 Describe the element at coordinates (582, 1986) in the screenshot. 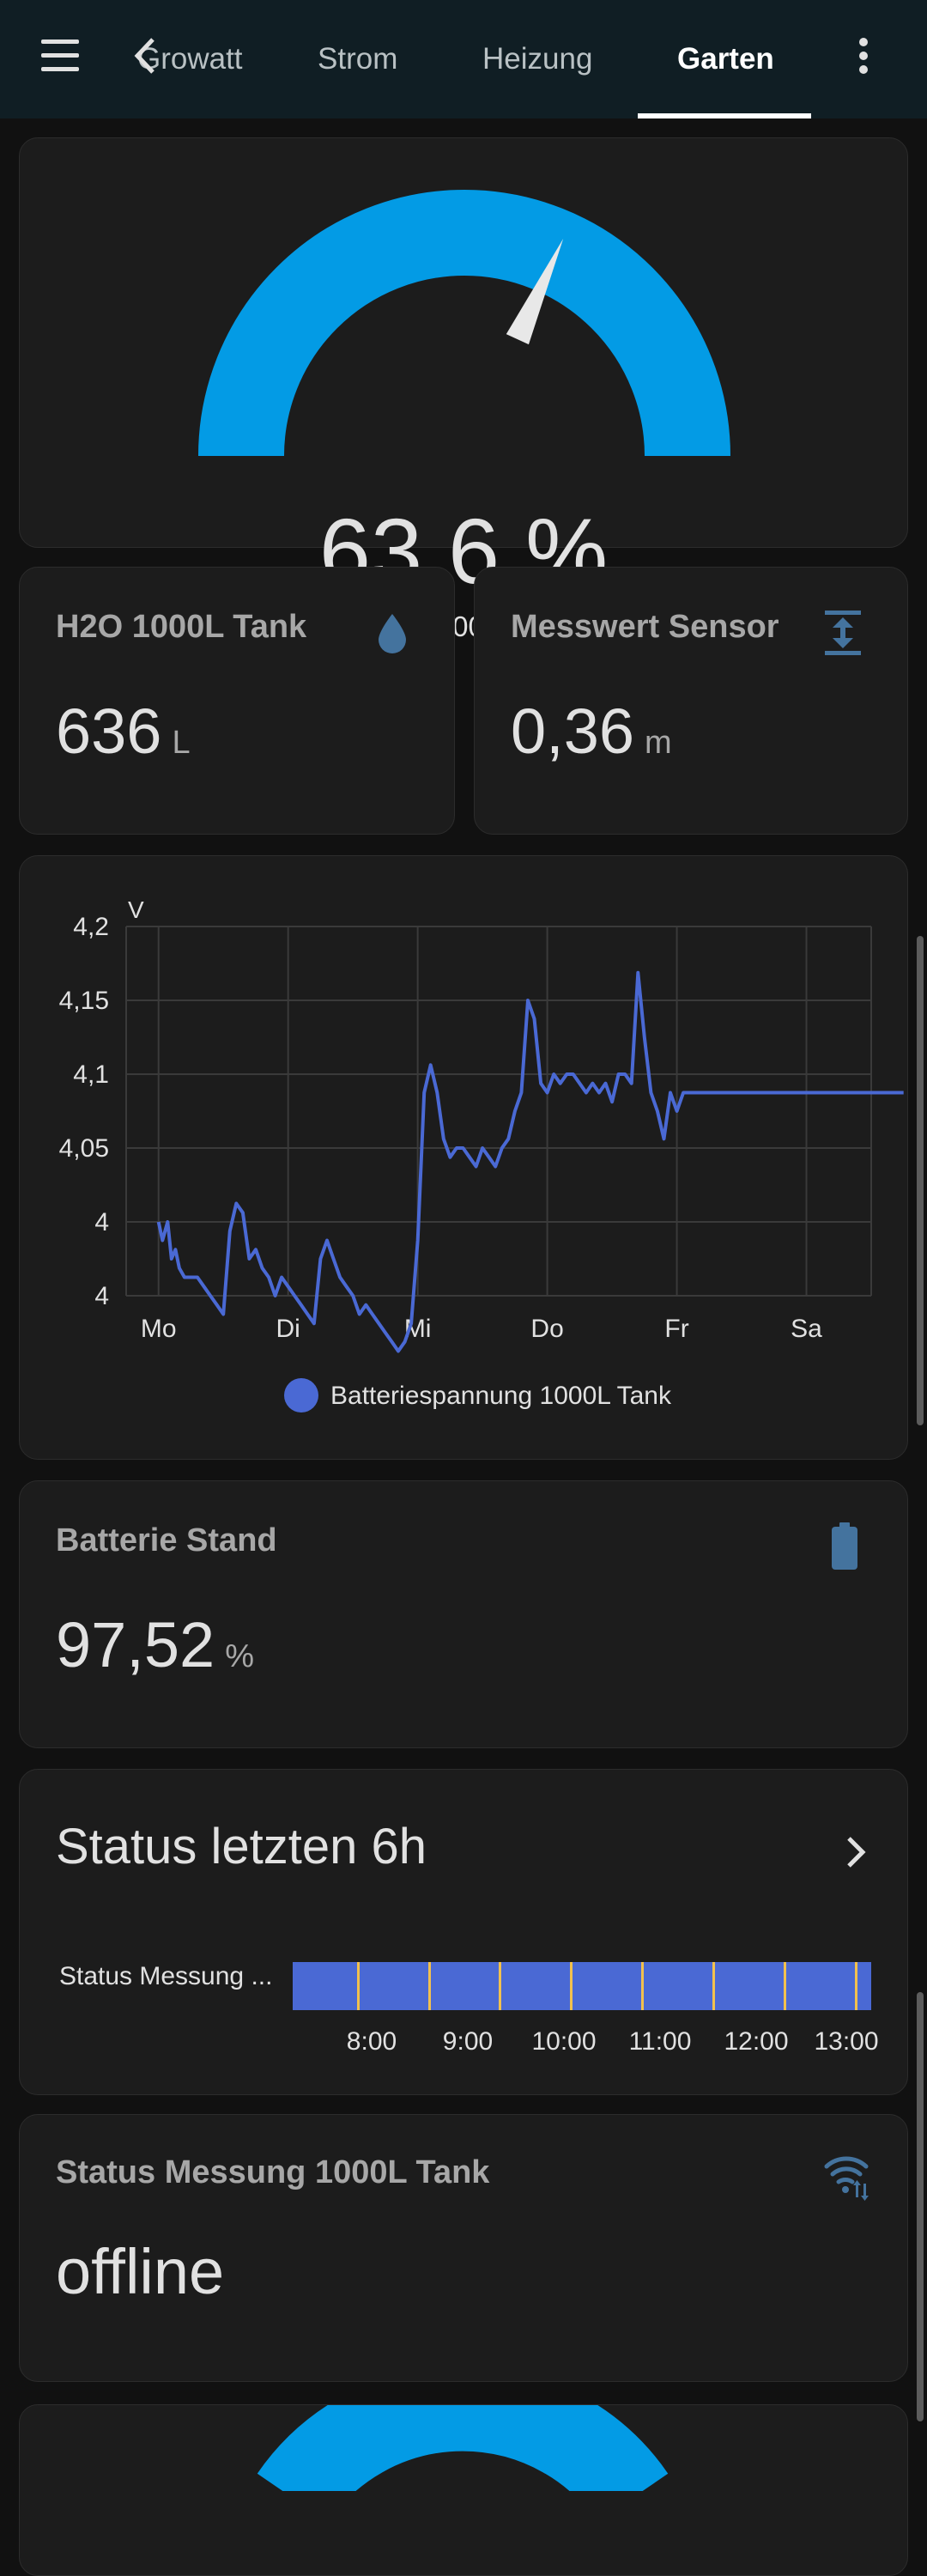

I see `timeline-bar` at that location.